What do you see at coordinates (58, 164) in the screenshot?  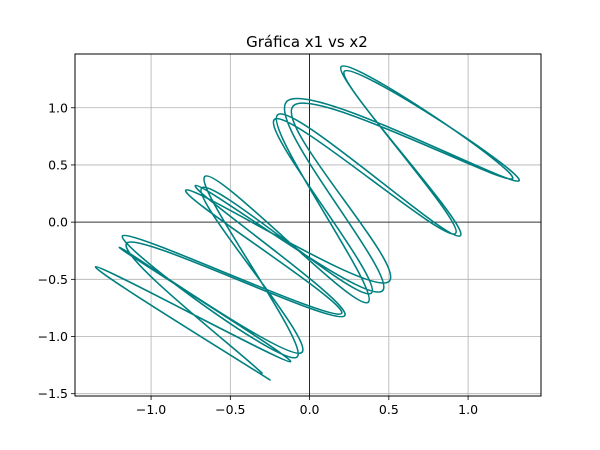 I see `y-tick-label: 0.5` at bounding box center [58, 164].